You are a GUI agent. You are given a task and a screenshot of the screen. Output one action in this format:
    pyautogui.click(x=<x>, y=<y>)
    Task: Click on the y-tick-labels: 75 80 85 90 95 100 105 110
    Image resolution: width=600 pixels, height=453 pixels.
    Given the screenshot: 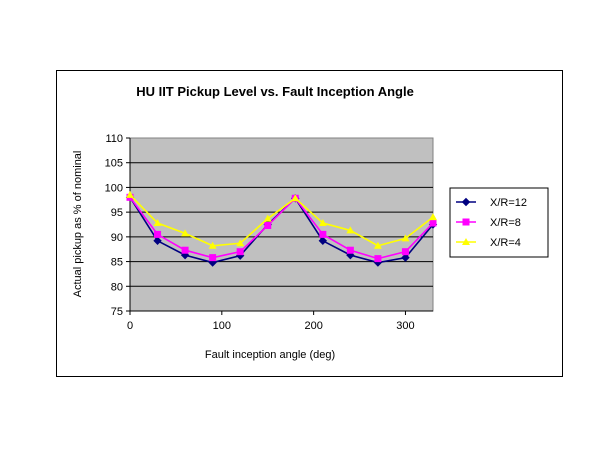 What is the action you would take?
    pyautogui.click(x=117, y=225)
    